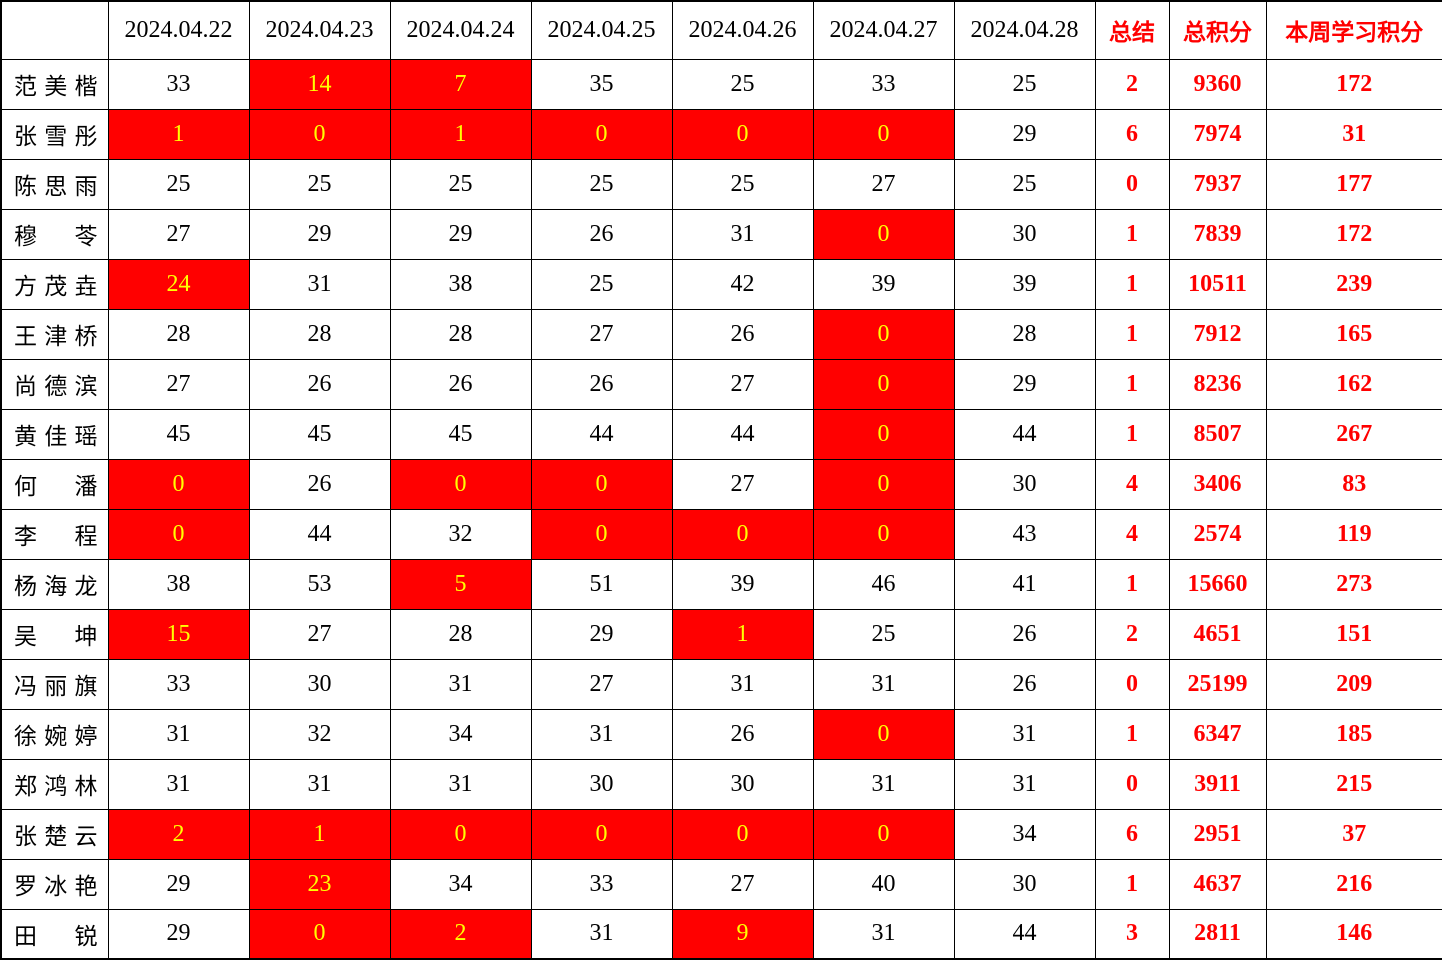 This screenshot has width=1442, height=980. What do you see at coordinates (1217, 184) in the screenshot?
I see `total-points-cell: 7937` at bounding box center [1217, 184].